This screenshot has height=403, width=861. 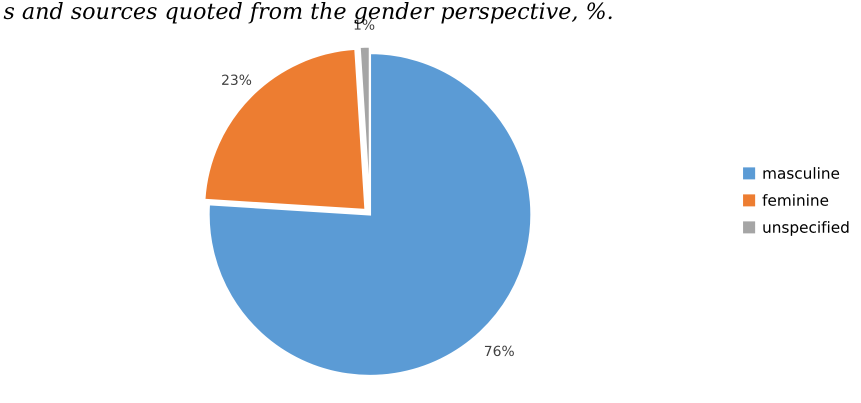 I want to click on legend-label: unspecified, so click(x=805, y=228).